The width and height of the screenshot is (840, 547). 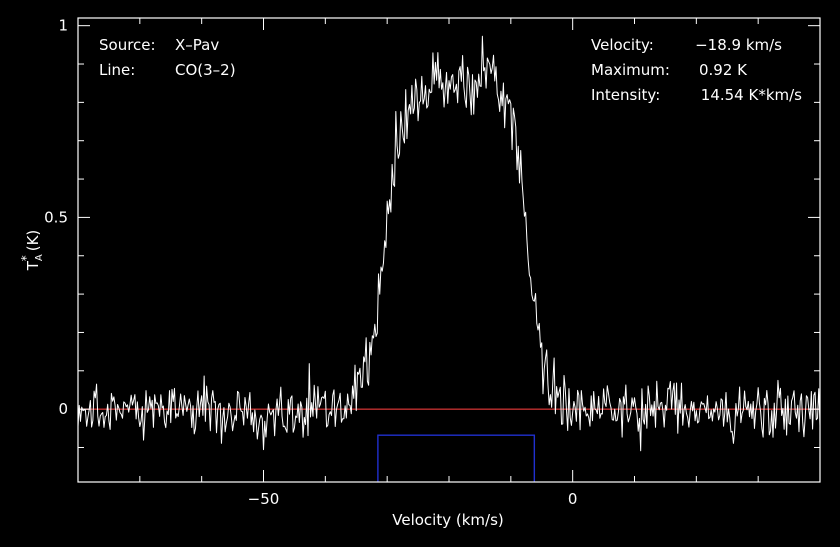 I want to click on velocity-value: −18.9 km/s, so click(x=738, y=45).